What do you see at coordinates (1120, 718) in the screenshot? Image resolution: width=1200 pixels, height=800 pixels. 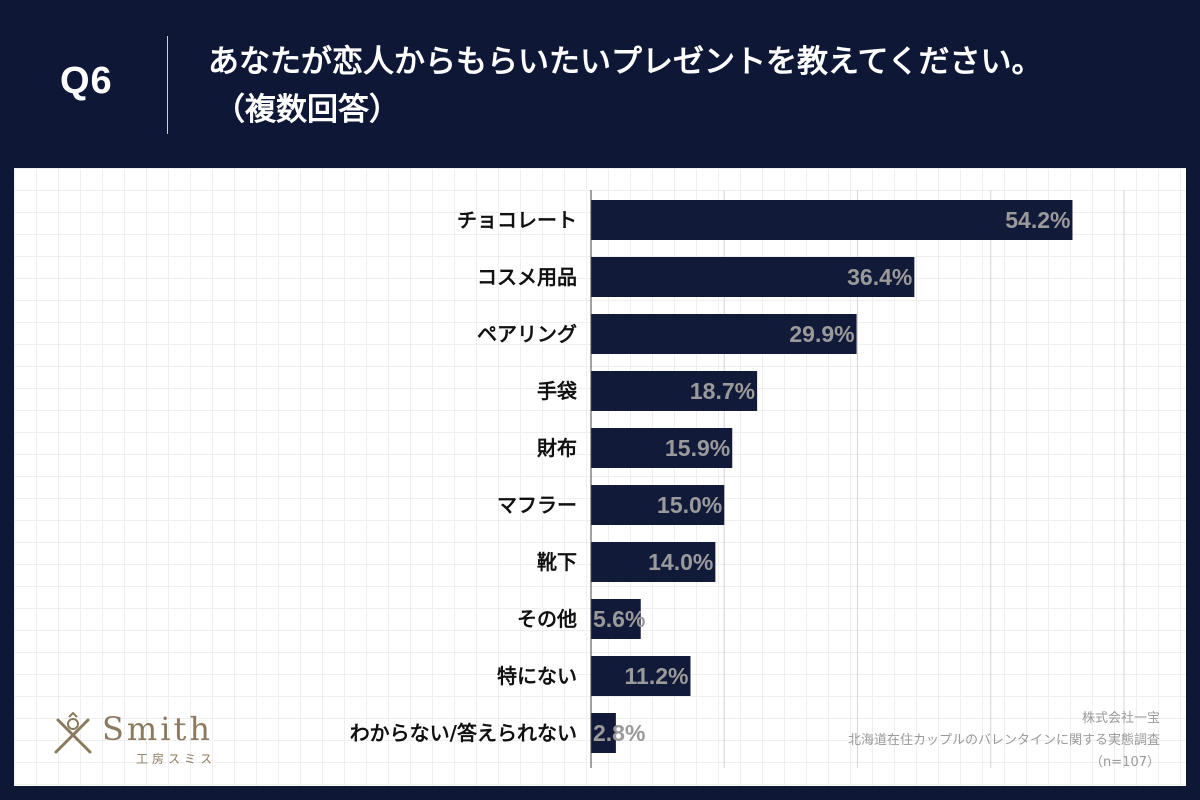 I see `source-company: 株式会社一宝` at bounding box center [1120, 718].